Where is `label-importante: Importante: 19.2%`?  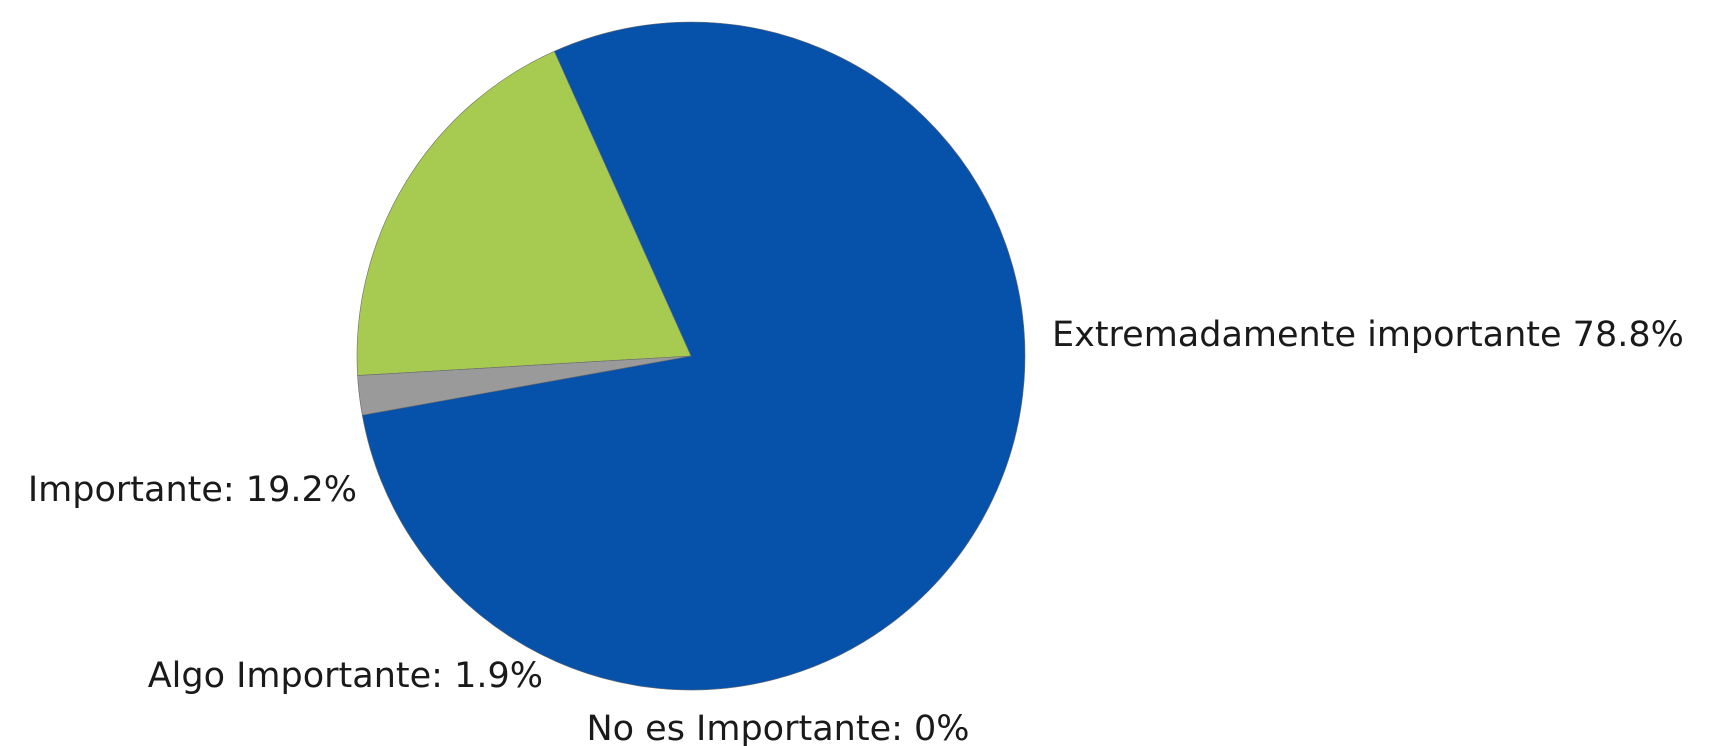
label-importante: Importante: 19.2% is located at coordinates (192, 490).